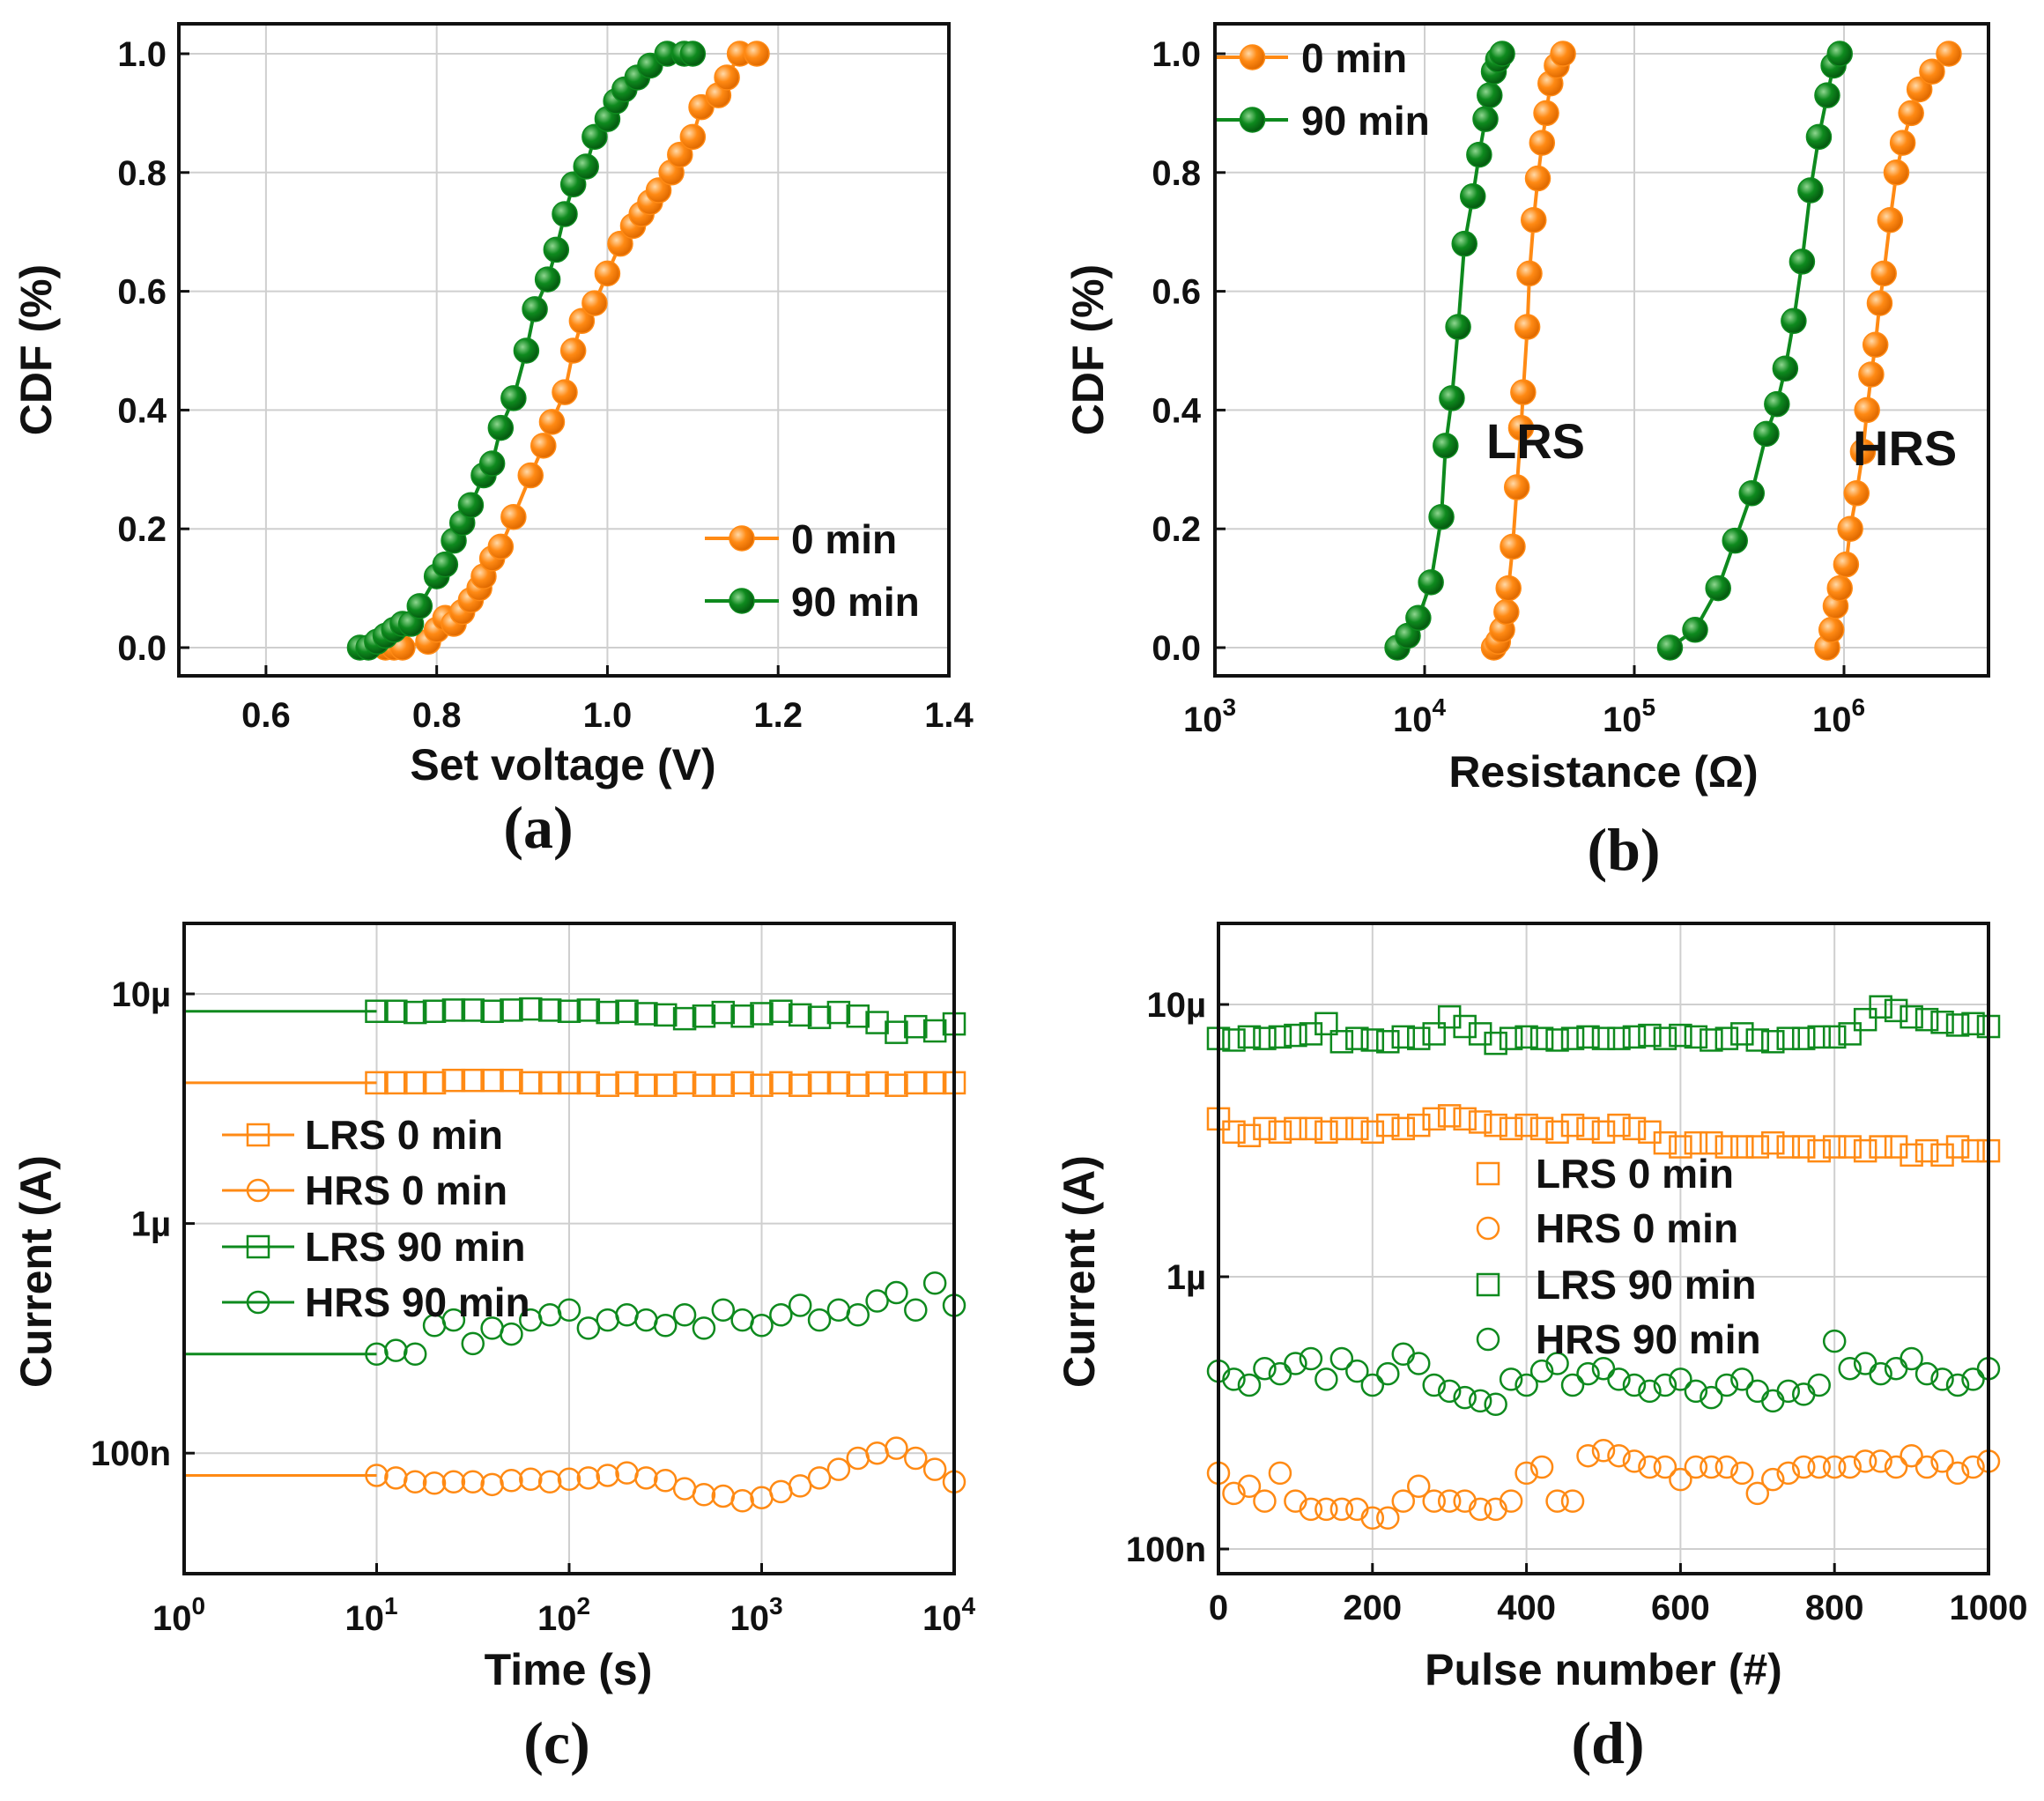 This screenshot has height=1801, width=2044. What do you see at coordinates (1176, 1006) in the screenshot?
I see `y-tick-label: 10µ` at bounding box center [1176, 1006].